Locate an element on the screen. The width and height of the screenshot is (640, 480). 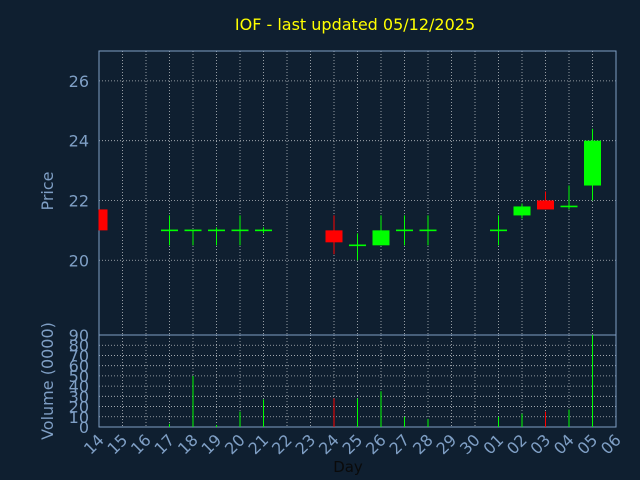
volume-y-axis-label: Volume (0000) is located at coordinates (47, 381).